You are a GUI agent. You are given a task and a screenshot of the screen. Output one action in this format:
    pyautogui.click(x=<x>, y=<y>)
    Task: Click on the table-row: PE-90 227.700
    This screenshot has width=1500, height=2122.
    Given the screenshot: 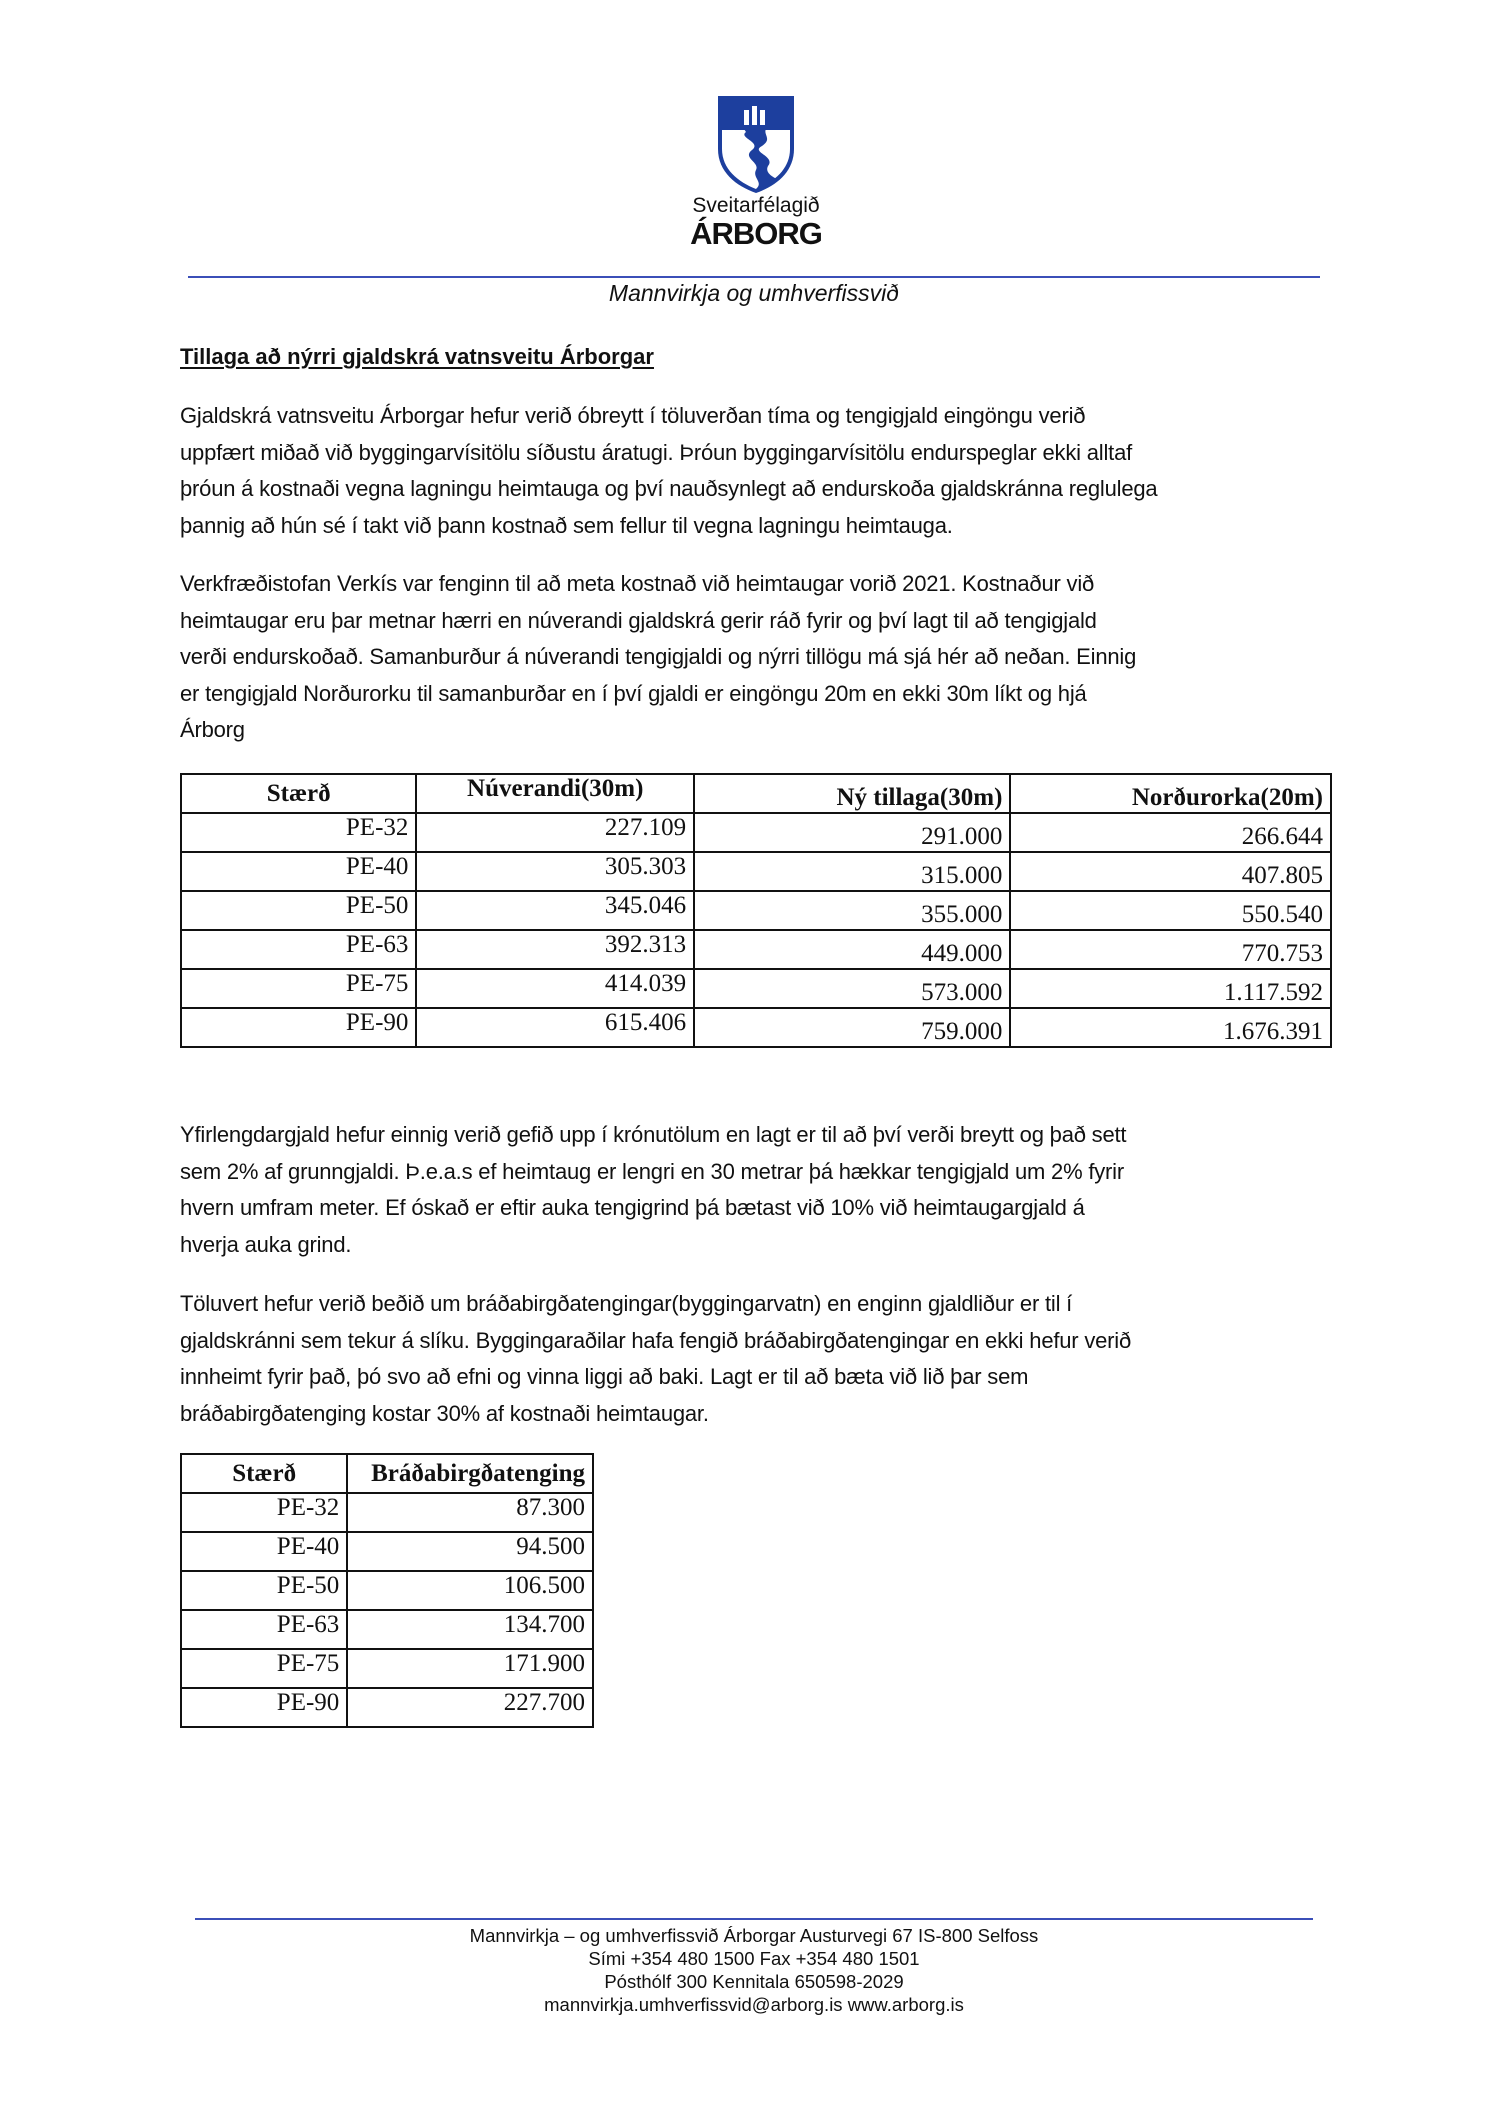 What is the action you would take?
    pyautogui.click(x=386, y=1707)
    